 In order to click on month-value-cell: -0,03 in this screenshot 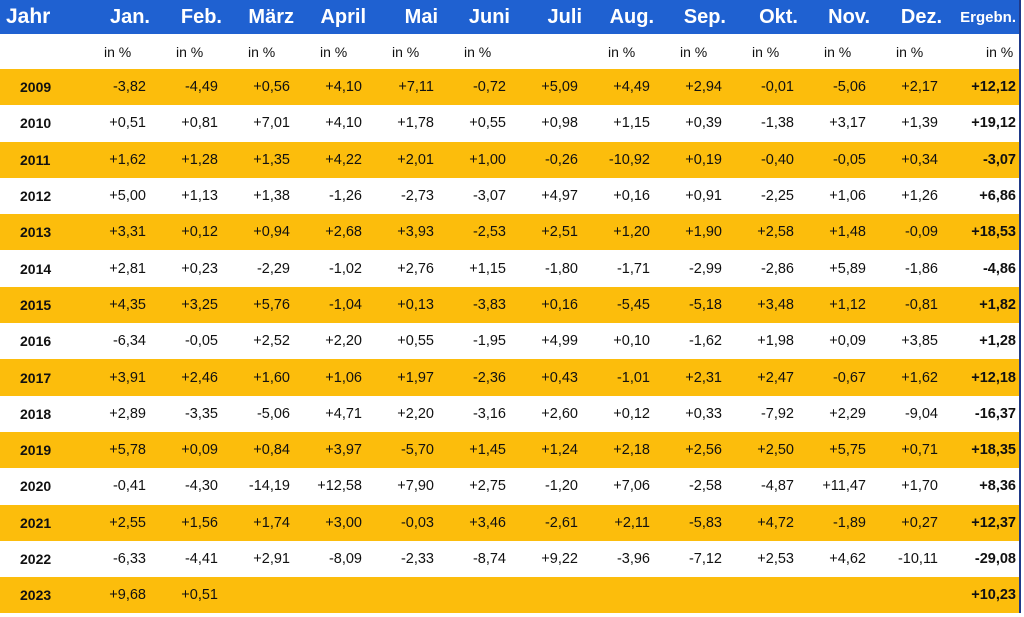, I will do `click(406, 522)`.